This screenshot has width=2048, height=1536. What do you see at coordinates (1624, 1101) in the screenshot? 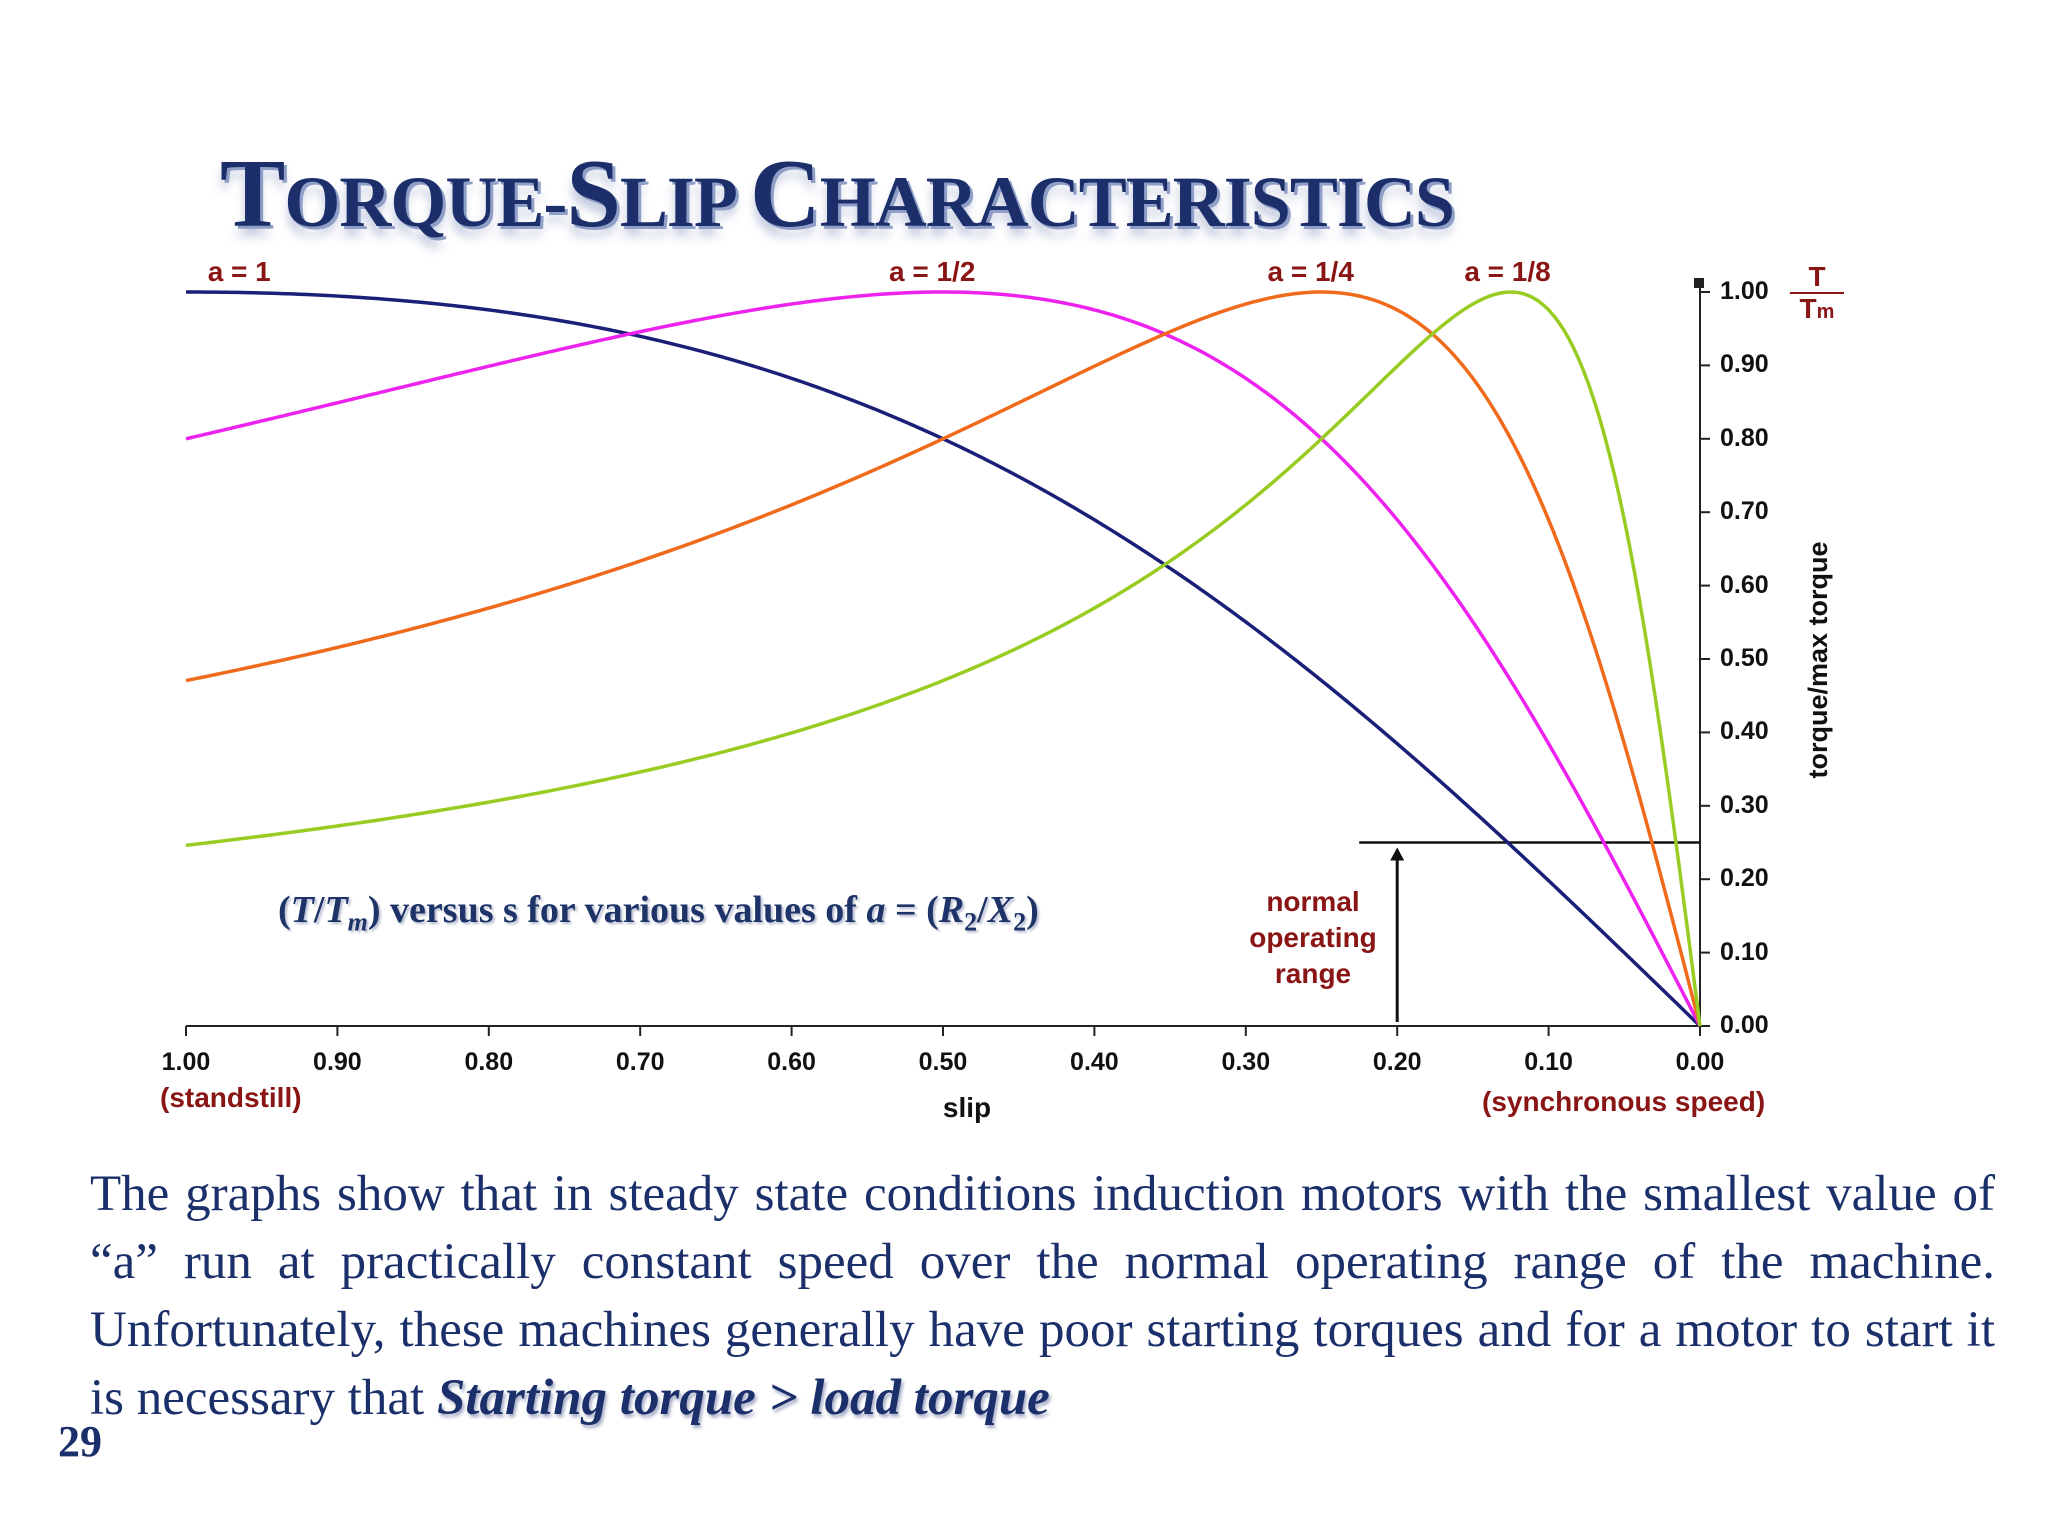
I see `x-axis-right-note: (synchronous speed)` at bounding box center [1624, 1101].